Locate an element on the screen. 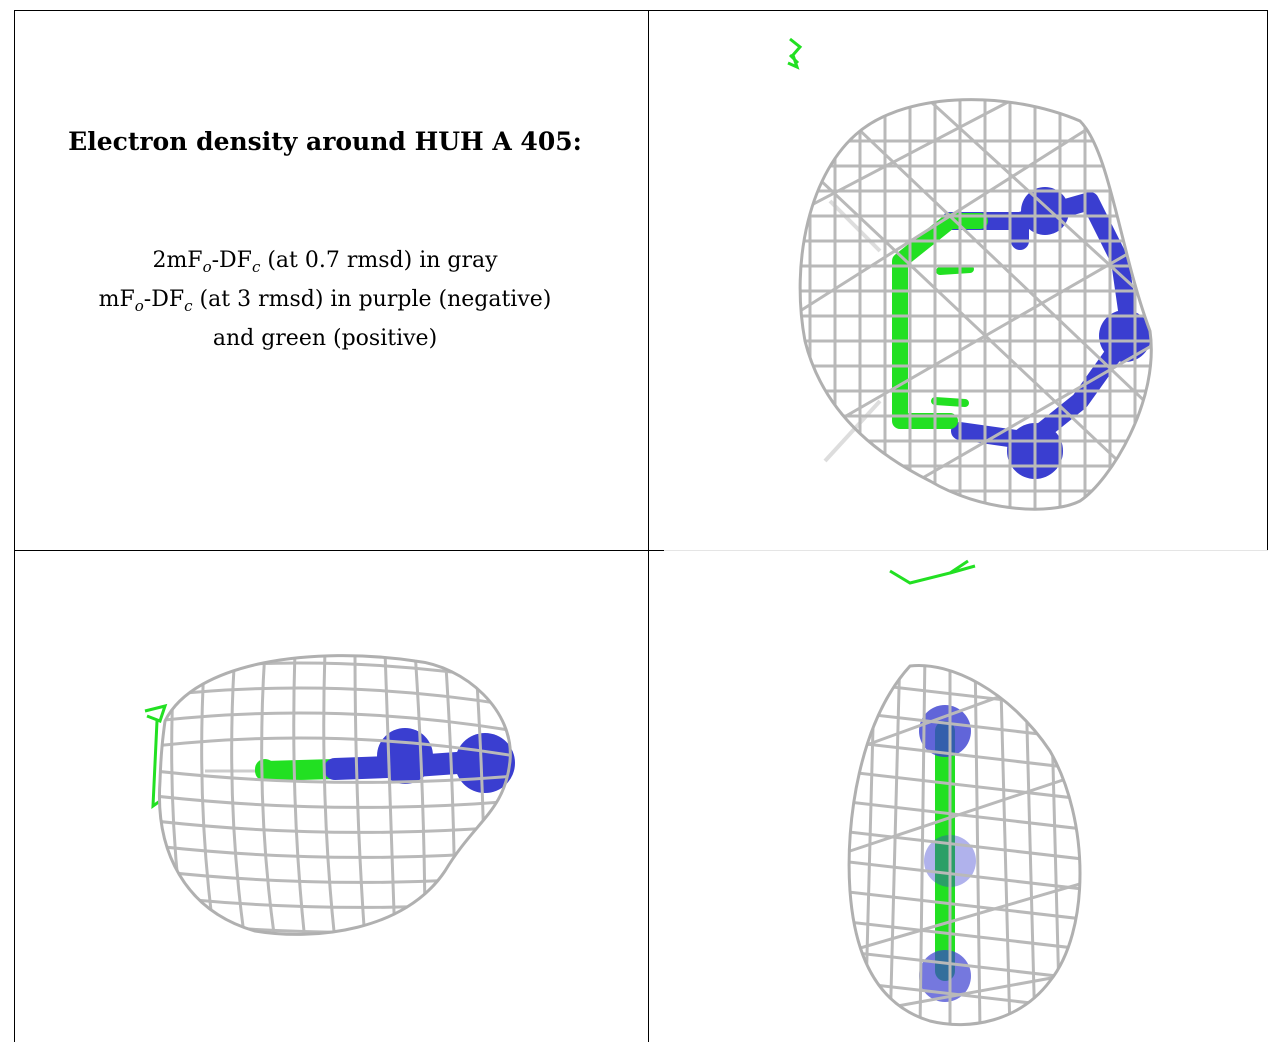 The image size is (1274, 1042). mesh-2fofc-top-right is located at coordinates (976, 304).